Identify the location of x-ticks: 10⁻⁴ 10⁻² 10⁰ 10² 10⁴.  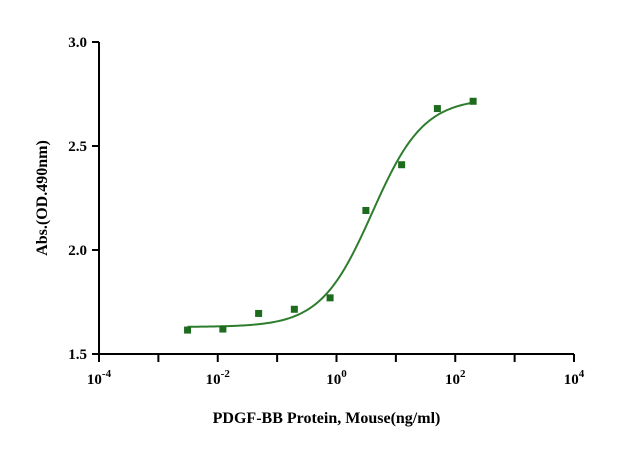
(336, 371).